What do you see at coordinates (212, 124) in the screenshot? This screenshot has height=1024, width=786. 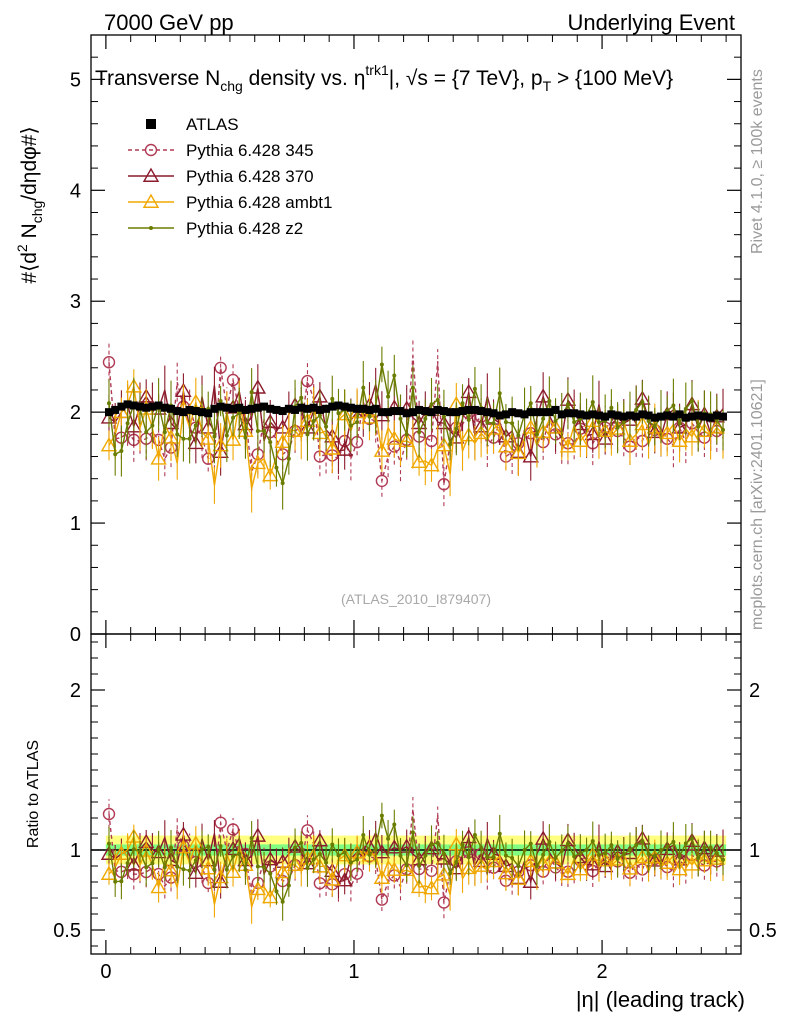 I see `legend-label: ATLAS` at bounding box center [212, 124].